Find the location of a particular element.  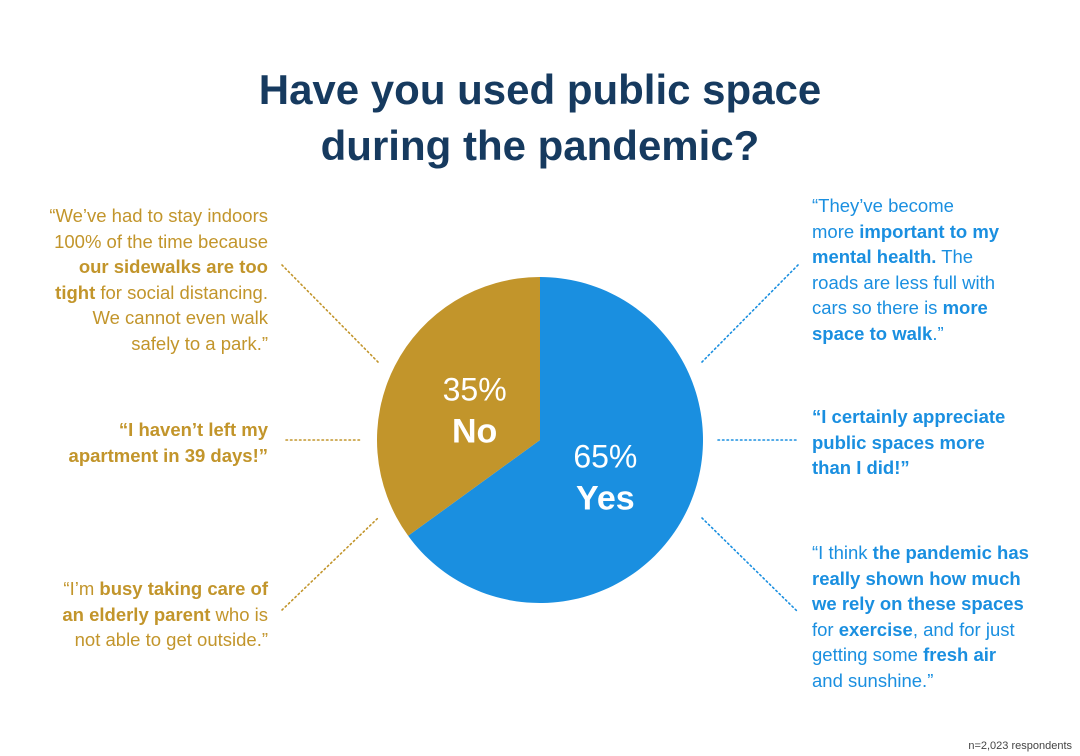

quote-line: and sunshine.” is located at coordinates (920, 681).